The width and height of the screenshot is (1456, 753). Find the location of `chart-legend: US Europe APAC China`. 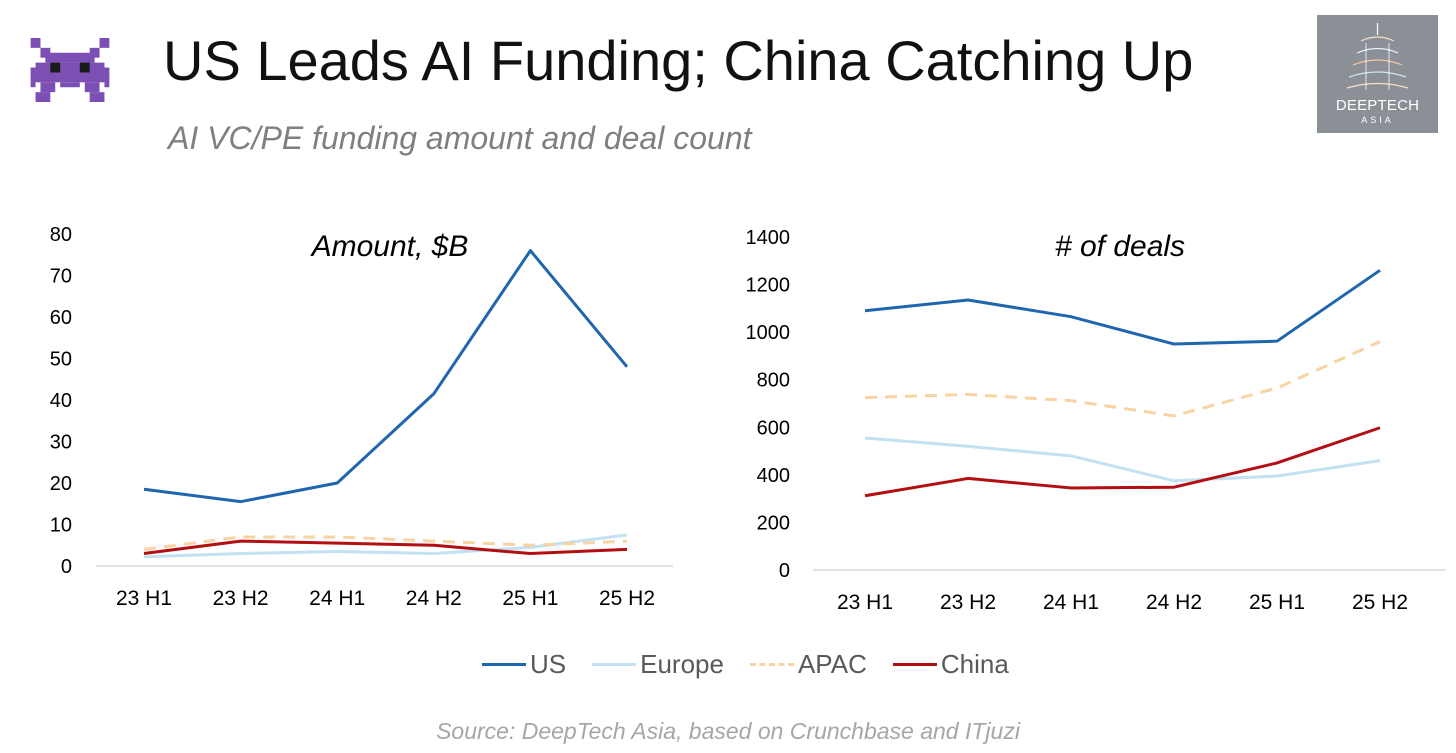

chart-legend: US Europe APAC China is located at coordinates (758, 664).